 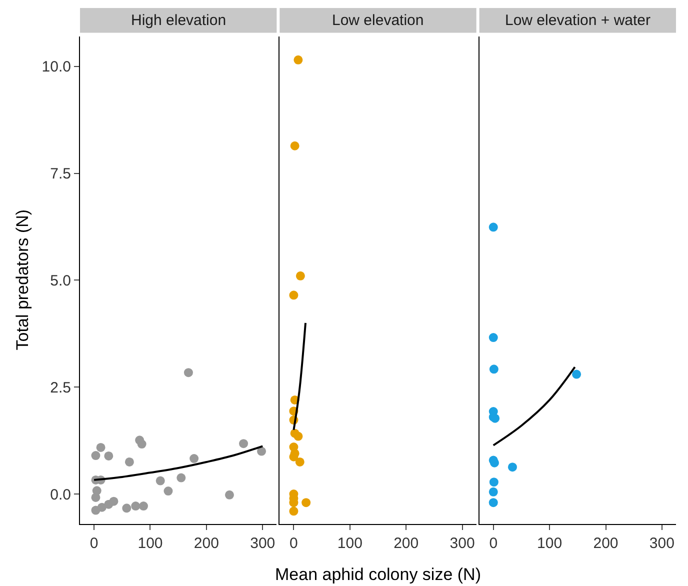 I want to click on y-tick-label: 2.5, so click(x=60, y=387).